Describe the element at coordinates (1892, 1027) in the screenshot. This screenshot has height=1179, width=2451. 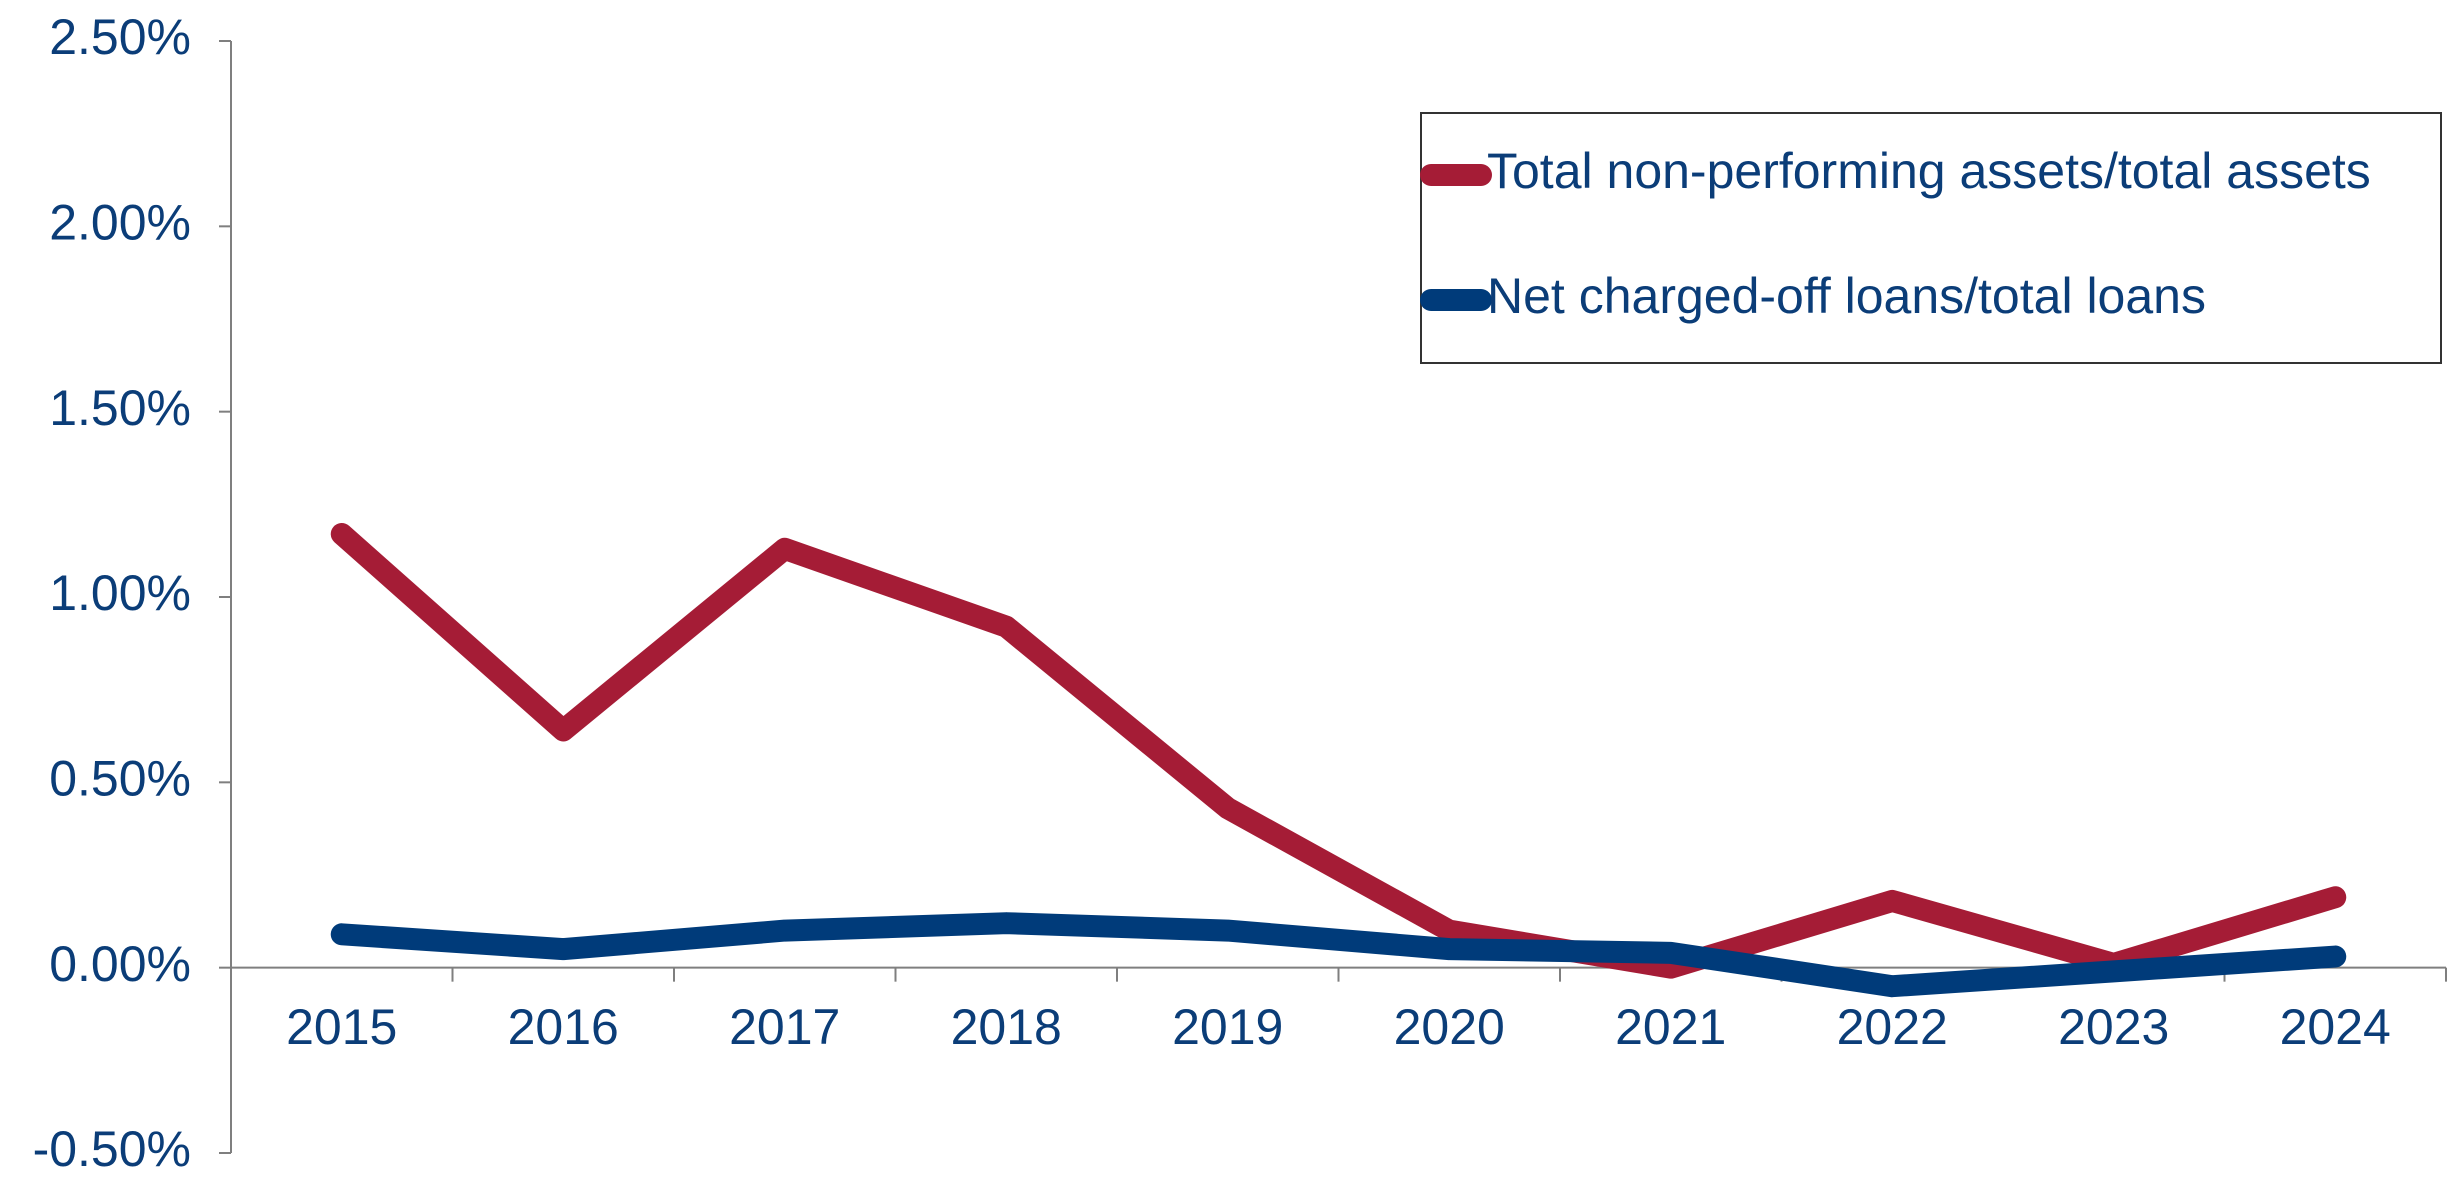
I see `x-tick-label: 2022` at that location.